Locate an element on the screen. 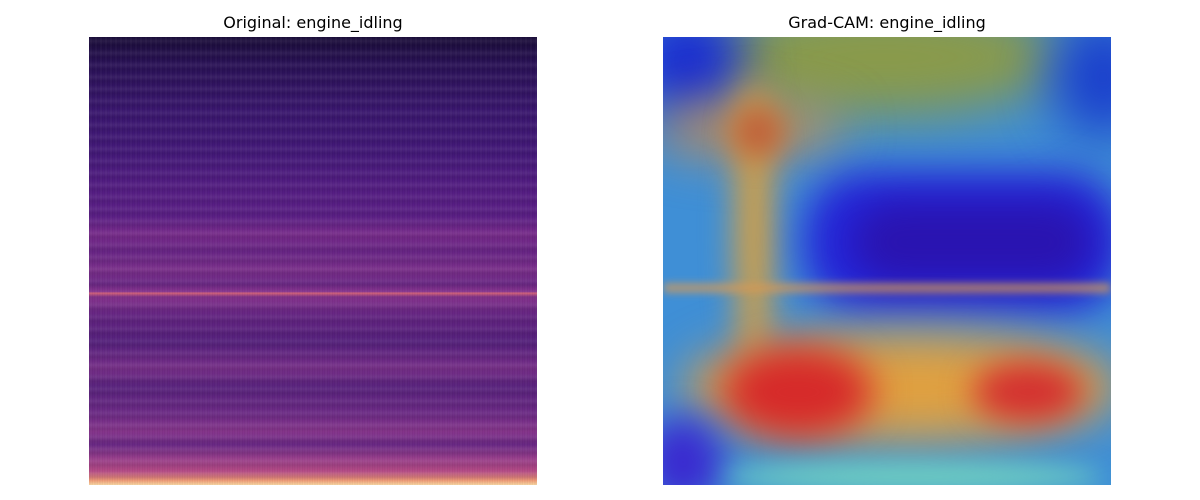  gradcam-panel-title: Grad-CAM: engine_idling is located at coordinates (887, 22).